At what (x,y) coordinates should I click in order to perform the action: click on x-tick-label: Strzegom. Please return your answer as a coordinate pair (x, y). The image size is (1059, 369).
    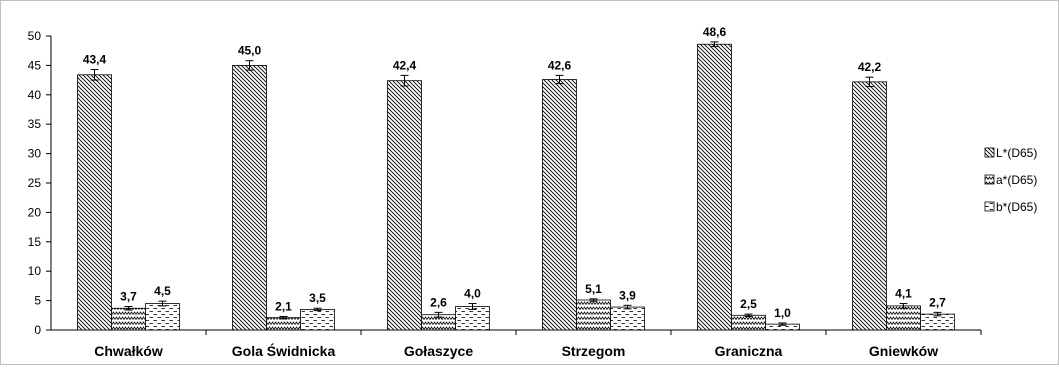
    Looking at the image, I should click on (594, 351).